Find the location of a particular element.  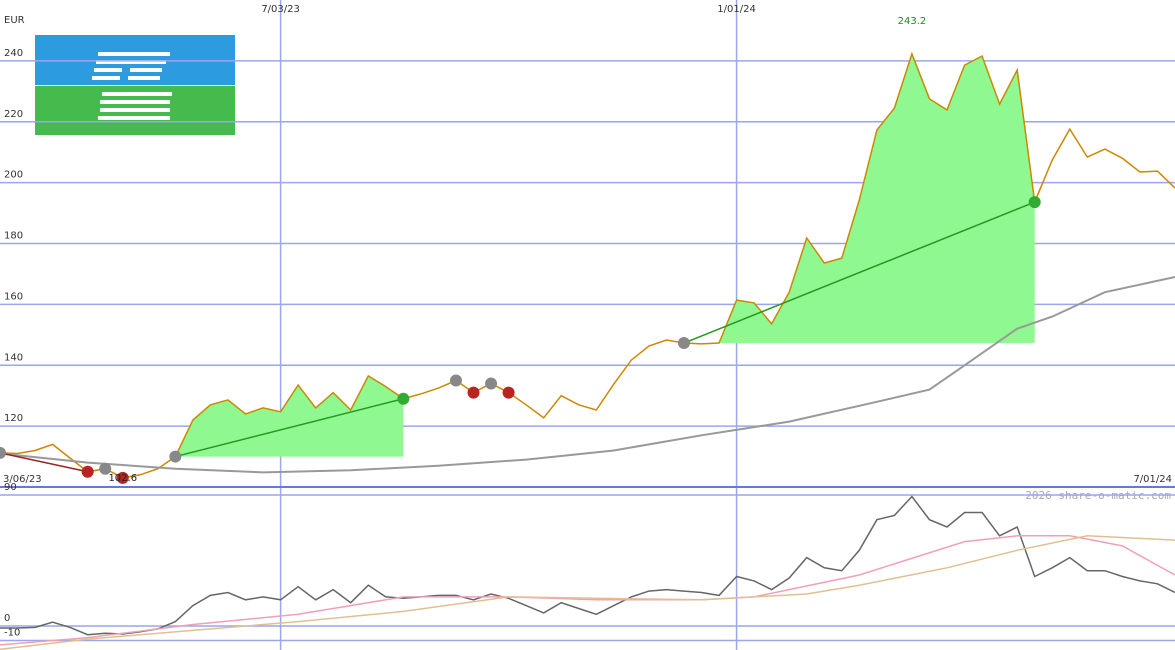

x-tick-label: 1/01/24 is located at coordinates (736, 9).